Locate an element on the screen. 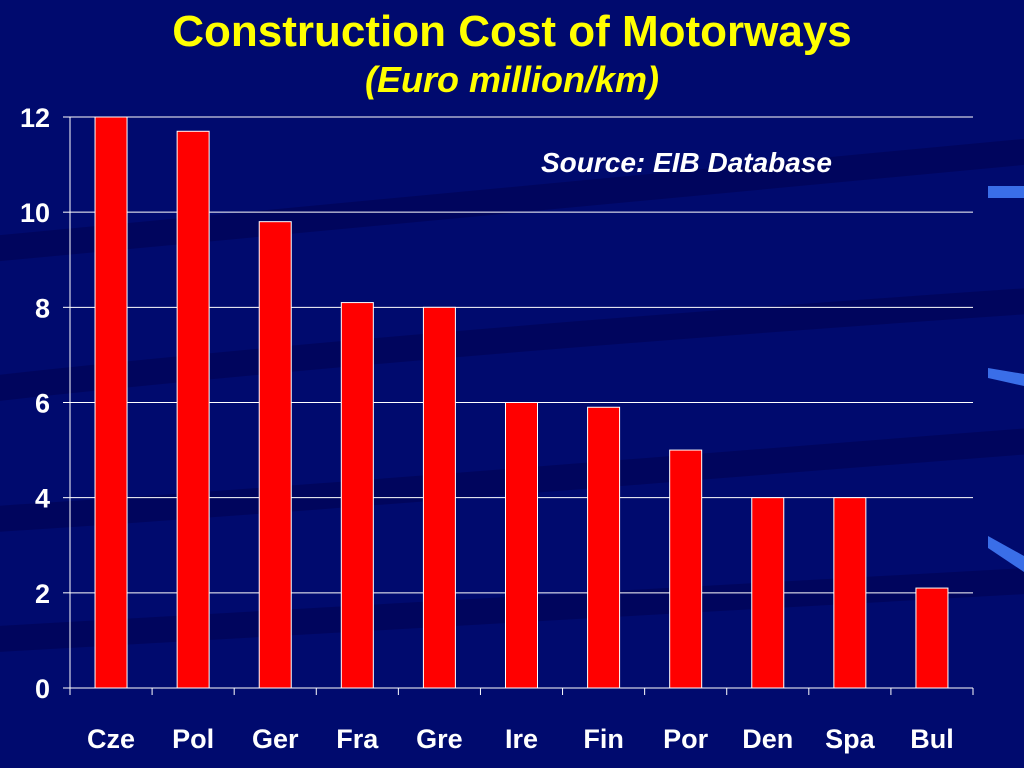  bar-ger is located at coordinates (275, 455).